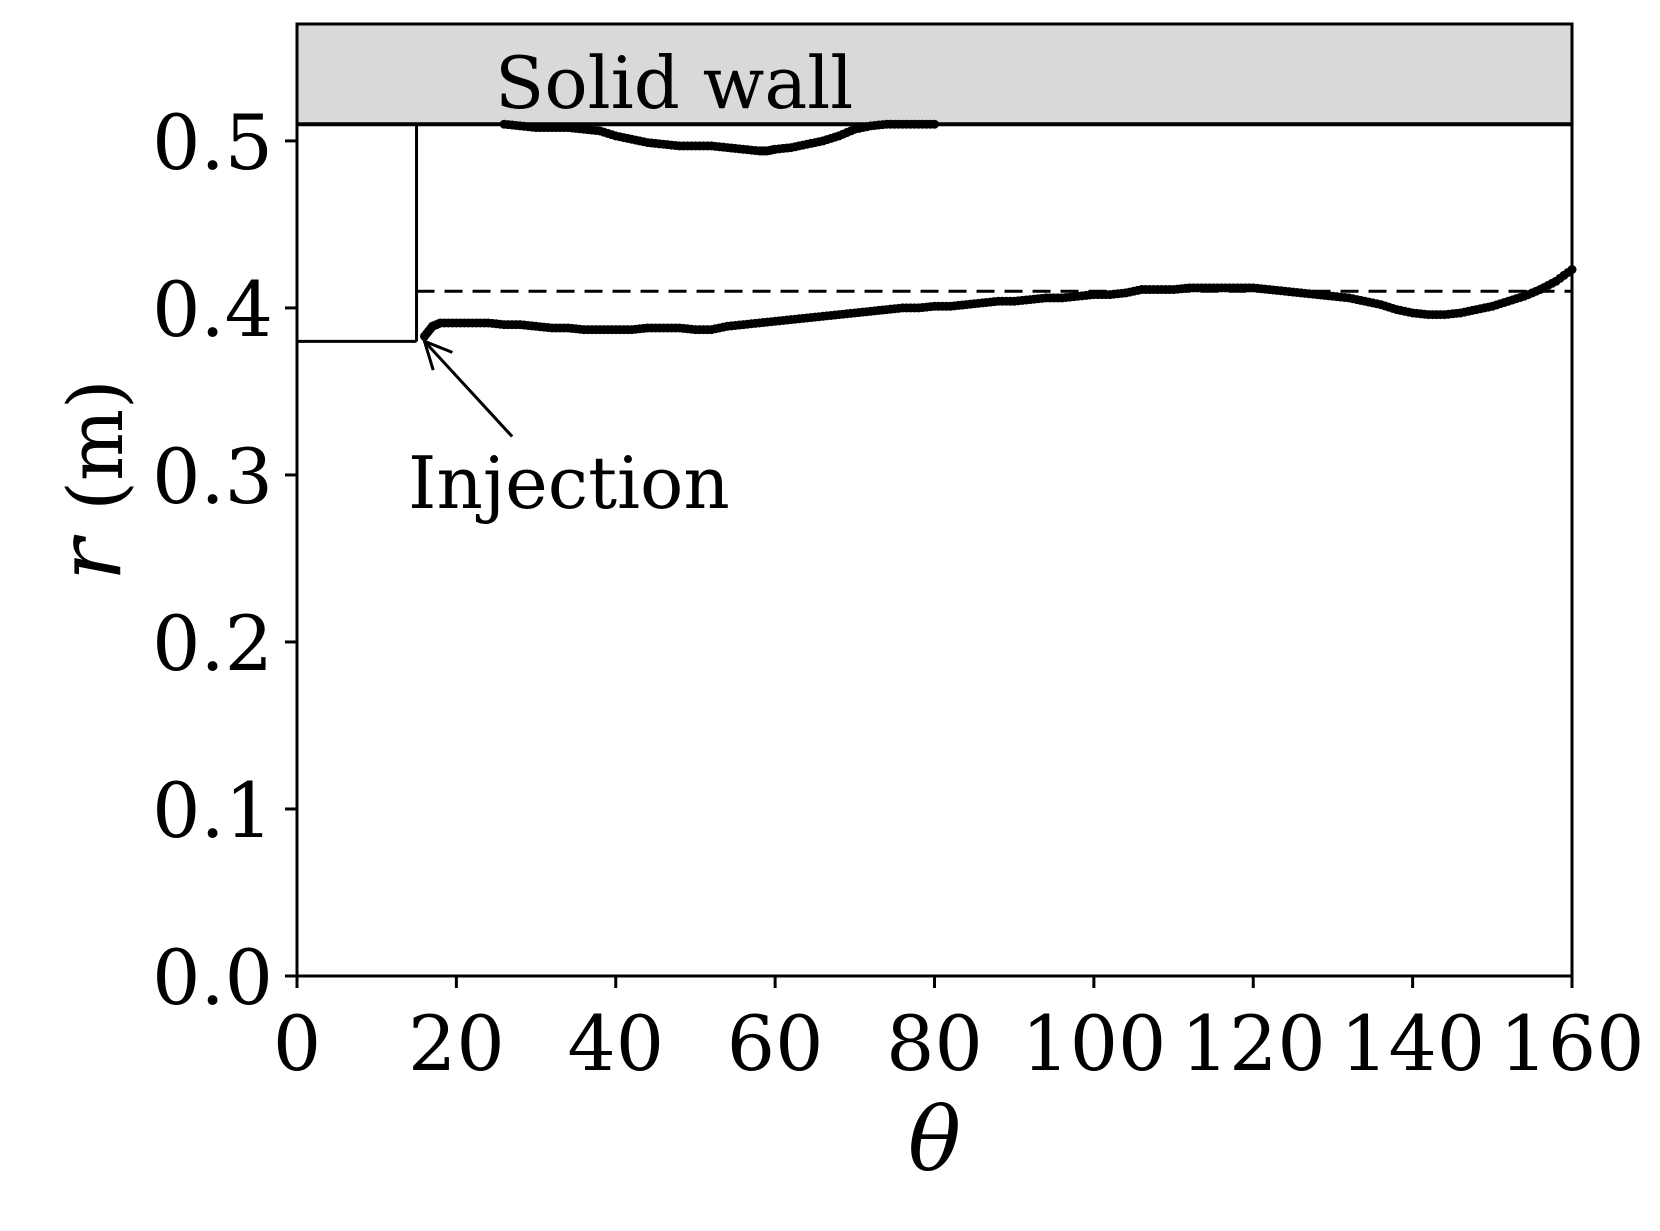  I want to click on data-point, so click(934, 124).